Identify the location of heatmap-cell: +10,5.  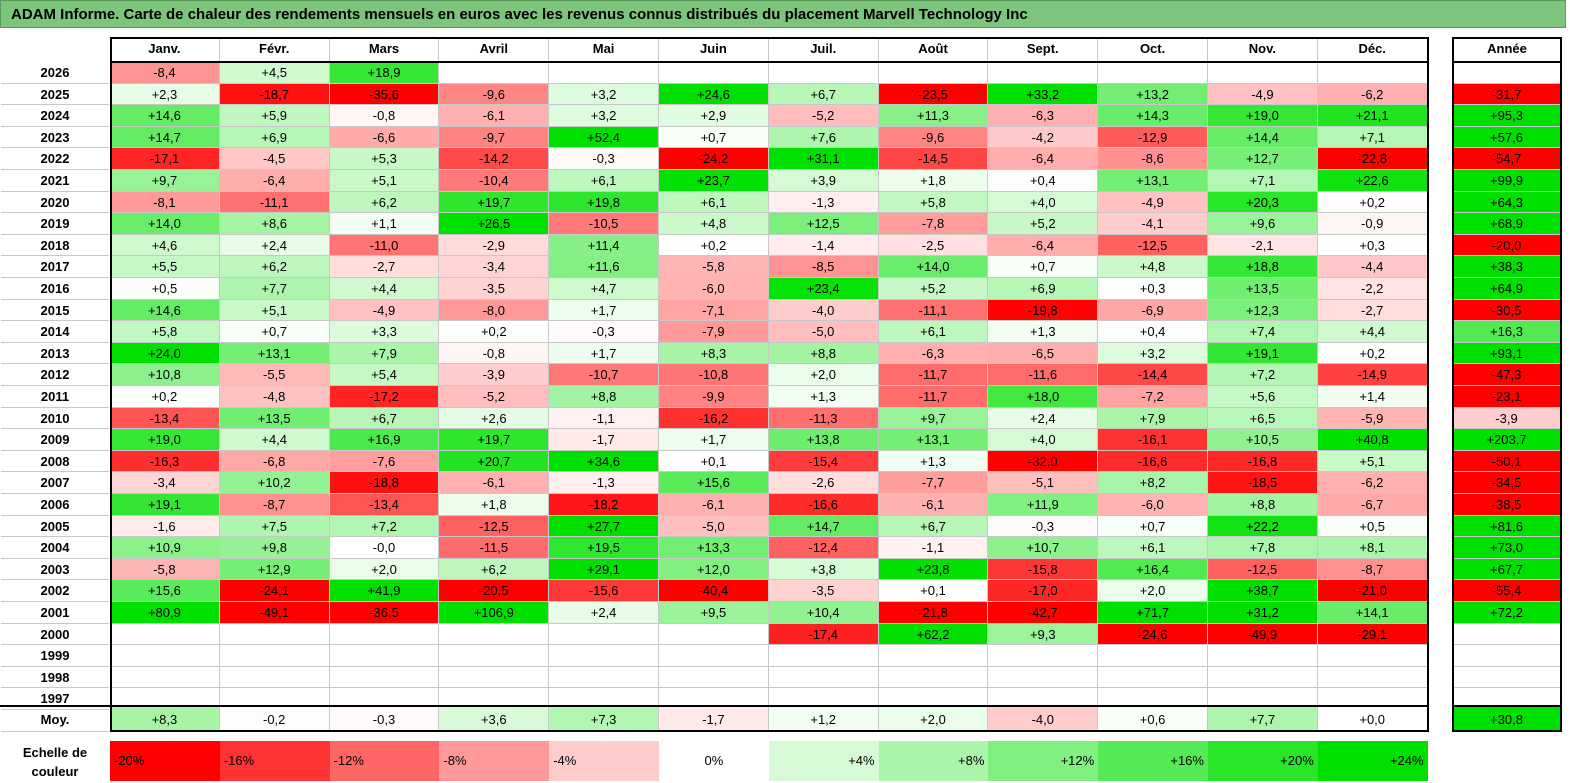
(1263, 440).